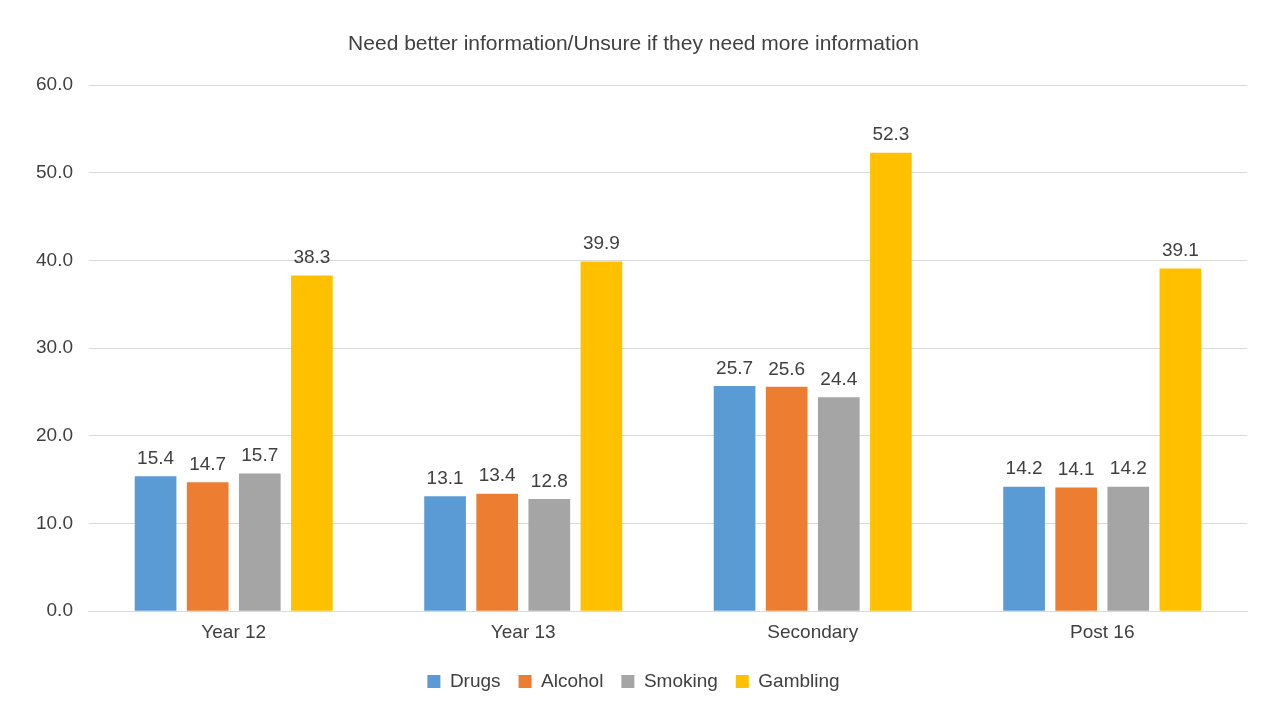 The height and width of the screenshot is (711, 1277). Describe the element at coordinates (54, 522) in the screenshot. I see `y-tick-label: 10.0` at that location.